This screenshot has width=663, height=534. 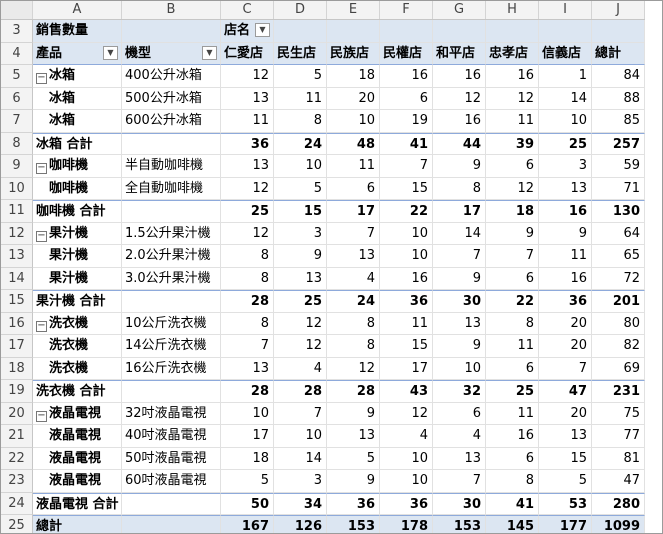 What do you see at coordinates (17, 436) in the screenshot?
I see `row-header: 21` at bounding box center [17, 436].